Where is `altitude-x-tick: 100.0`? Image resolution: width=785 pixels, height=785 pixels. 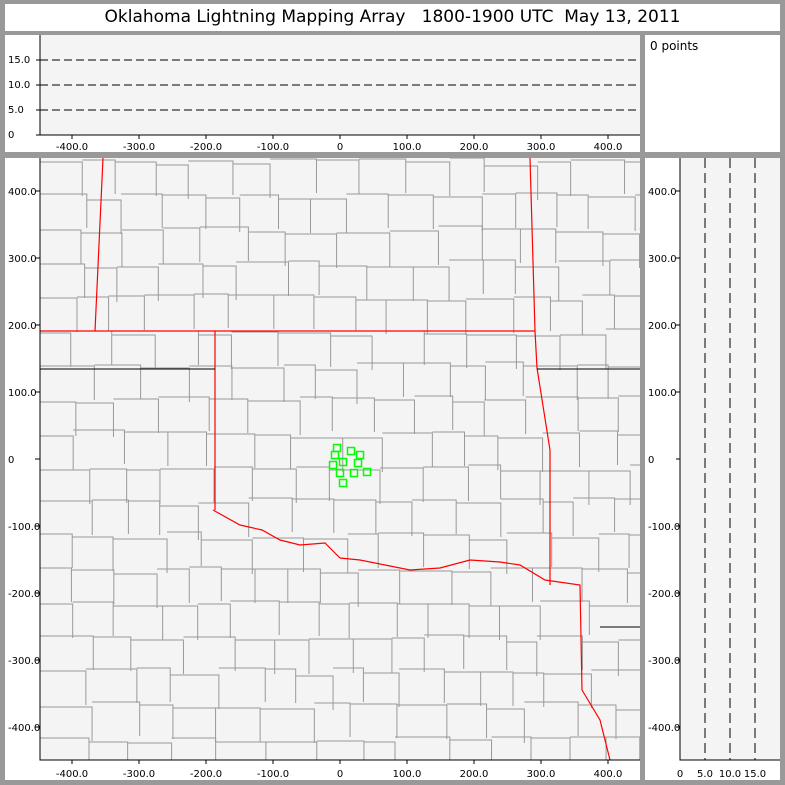
altitude-x-tick: 100.0 is located at coordinates (407, 147).